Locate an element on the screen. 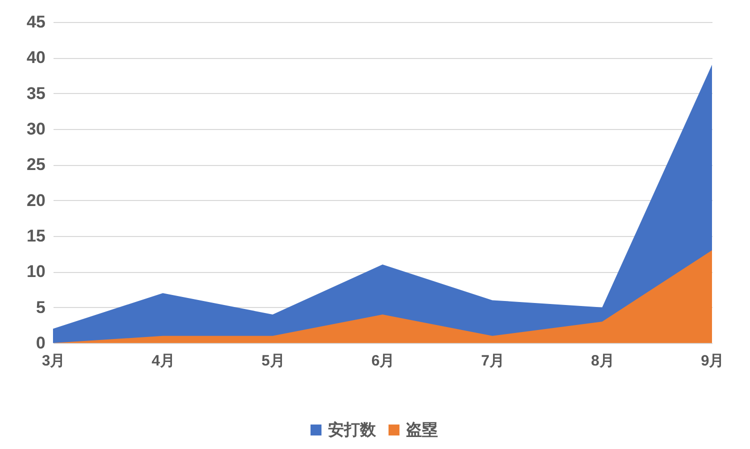 The image size is (750, 449). y-tick-label: 35 is located at coordinates (36, 93).